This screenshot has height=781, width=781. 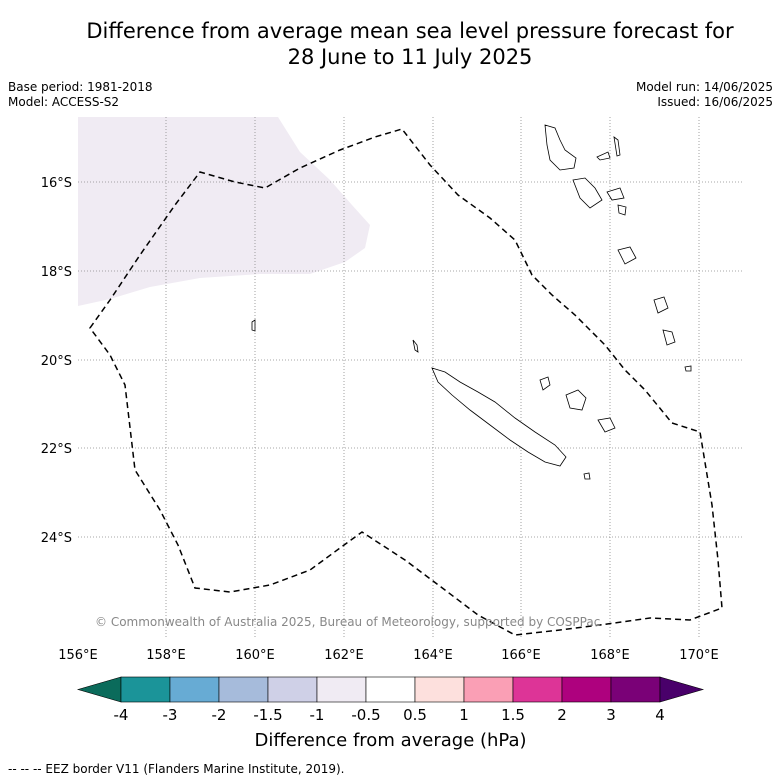 What do you see at coordinates (715, 102) in the screenshot?
I see `issued-date: Issued: 16/06/2025` at bounding box center [715, 102].